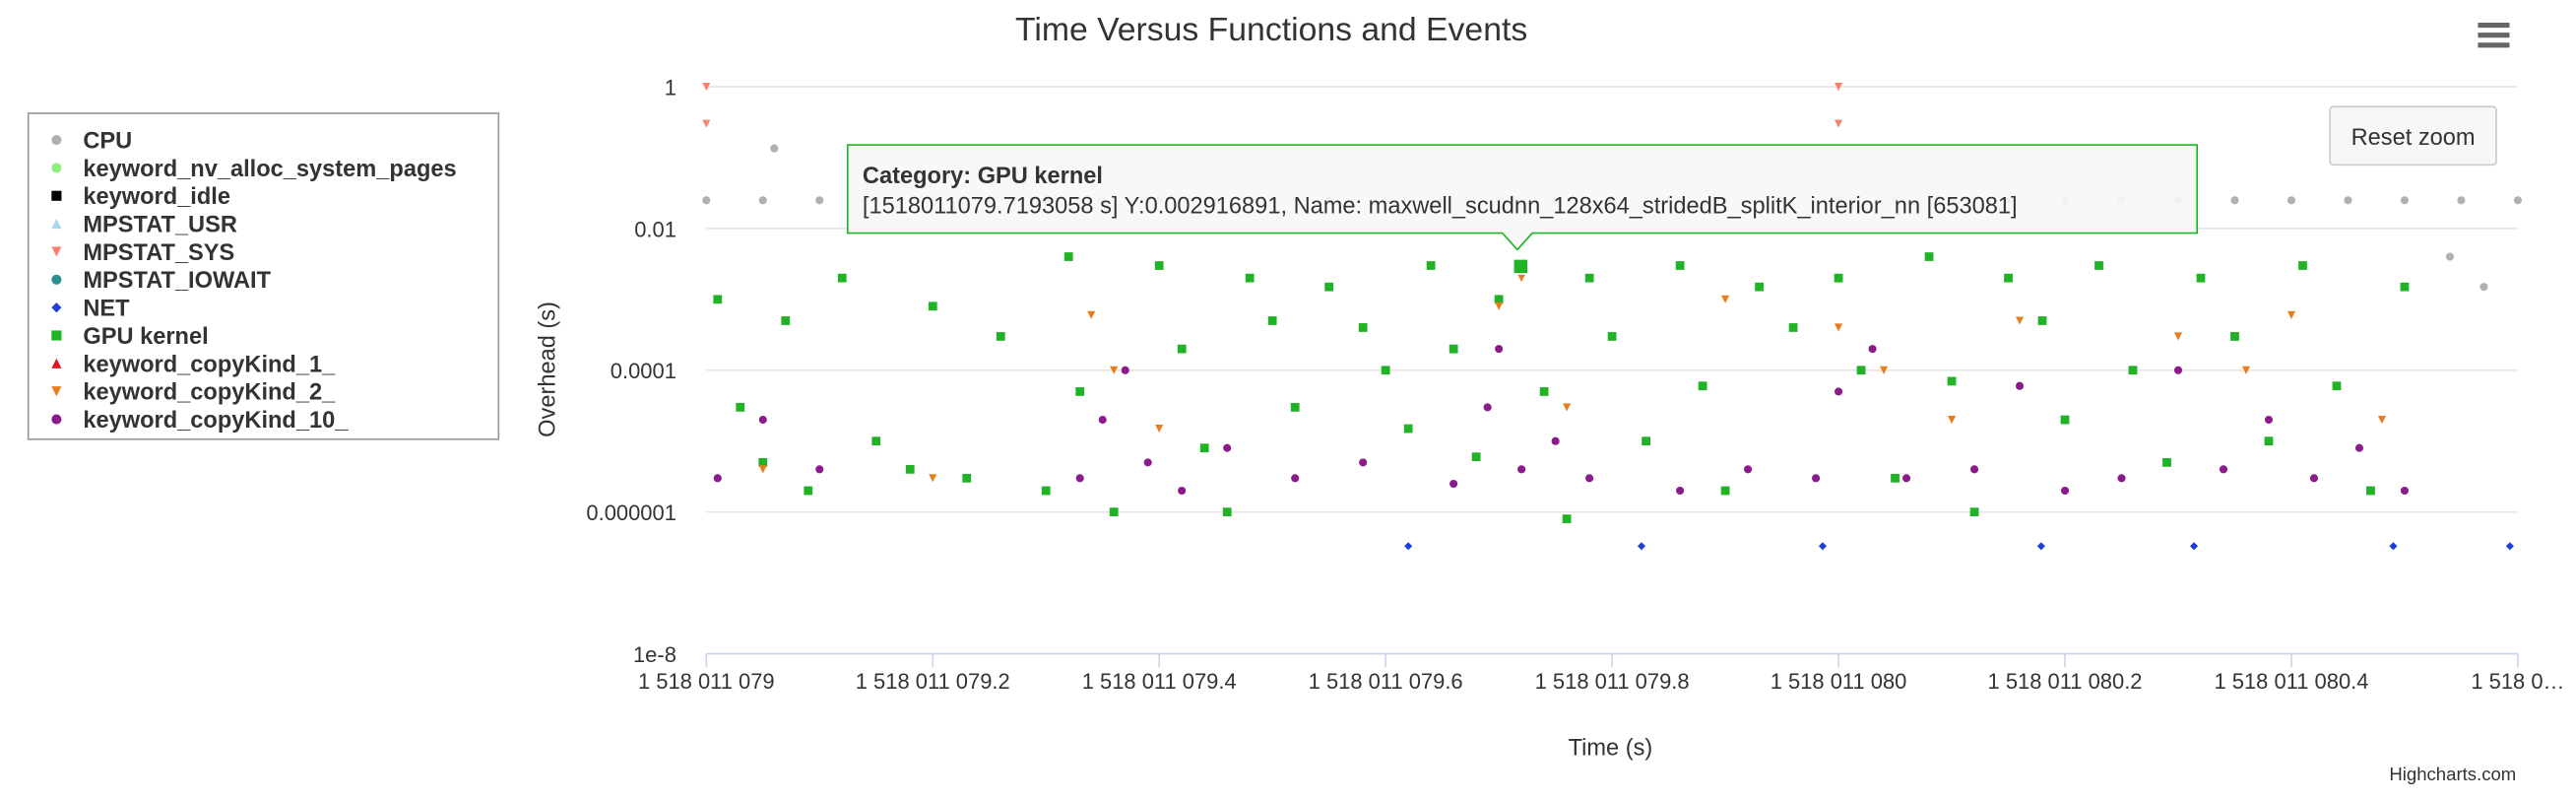 The image size is (2576, 802). I want to click on legend-label: MPSTAT_IOWAIT, so click(177, 281).